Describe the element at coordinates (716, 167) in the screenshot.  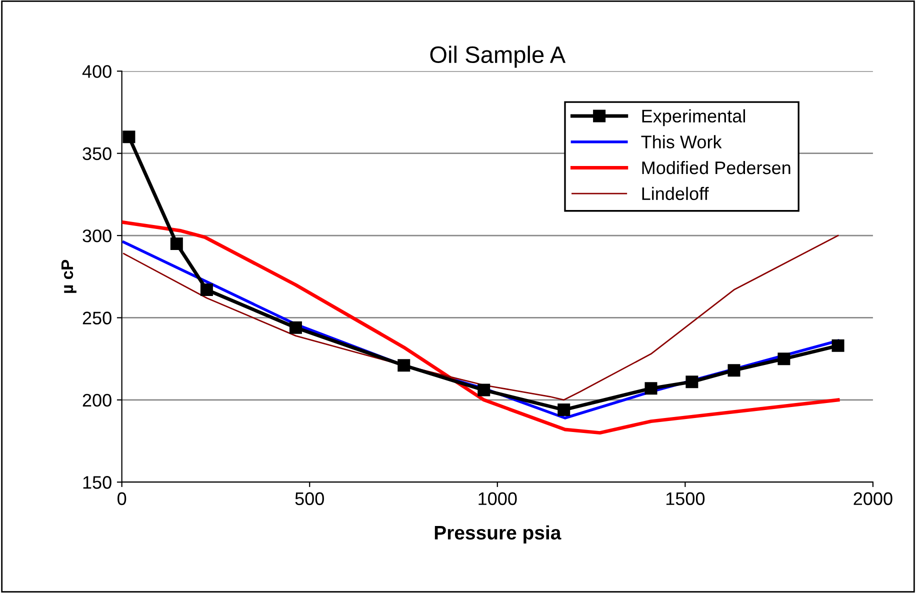
I see `legend-label: Modified Pedersen` at that location.